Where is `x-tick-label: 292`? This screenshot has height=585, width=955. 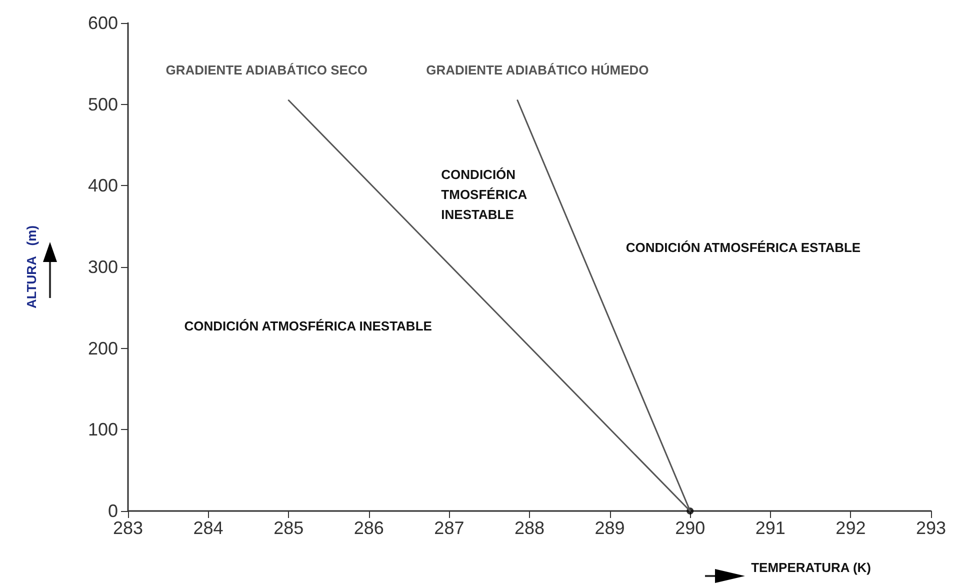
x-tick-label: 292 is located at coordinates (851, 528).